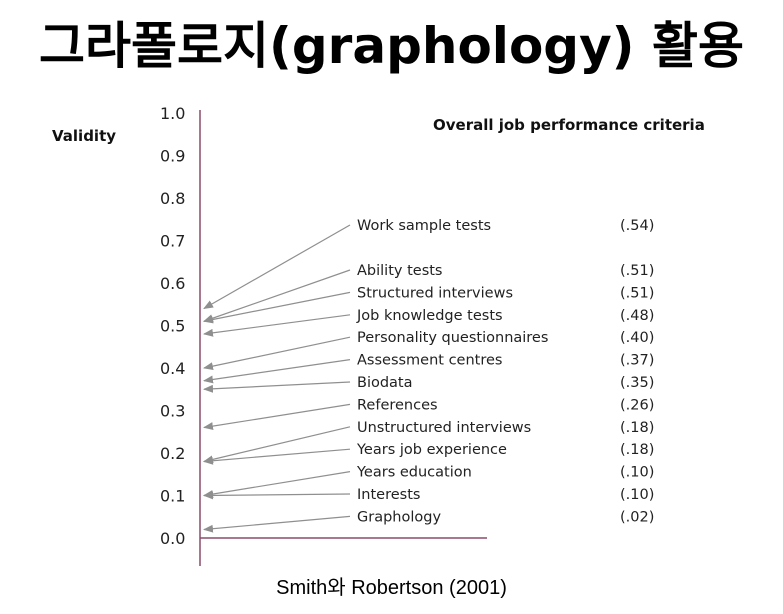 The height and width of the screenshot is (614, 783). I want to click on category-label: Personality questionnaires, so click(452, 338).